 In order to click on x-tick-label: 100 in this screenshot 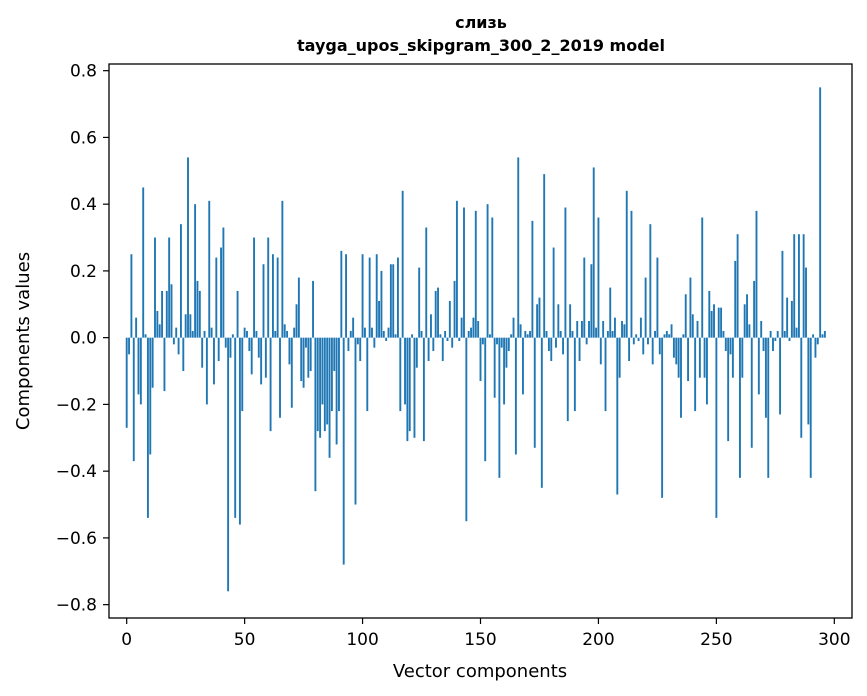, I will do `click(362, 640)`.